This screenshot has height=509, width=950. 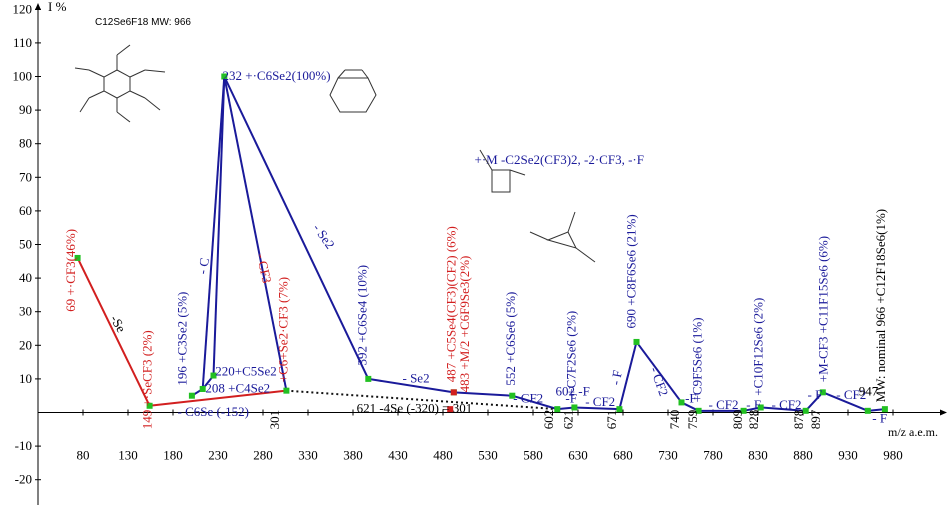 What do you see at coordinates (548, 420) in the screenshot?
I see `annotation-label: 602` at bounding box center [548, 420].